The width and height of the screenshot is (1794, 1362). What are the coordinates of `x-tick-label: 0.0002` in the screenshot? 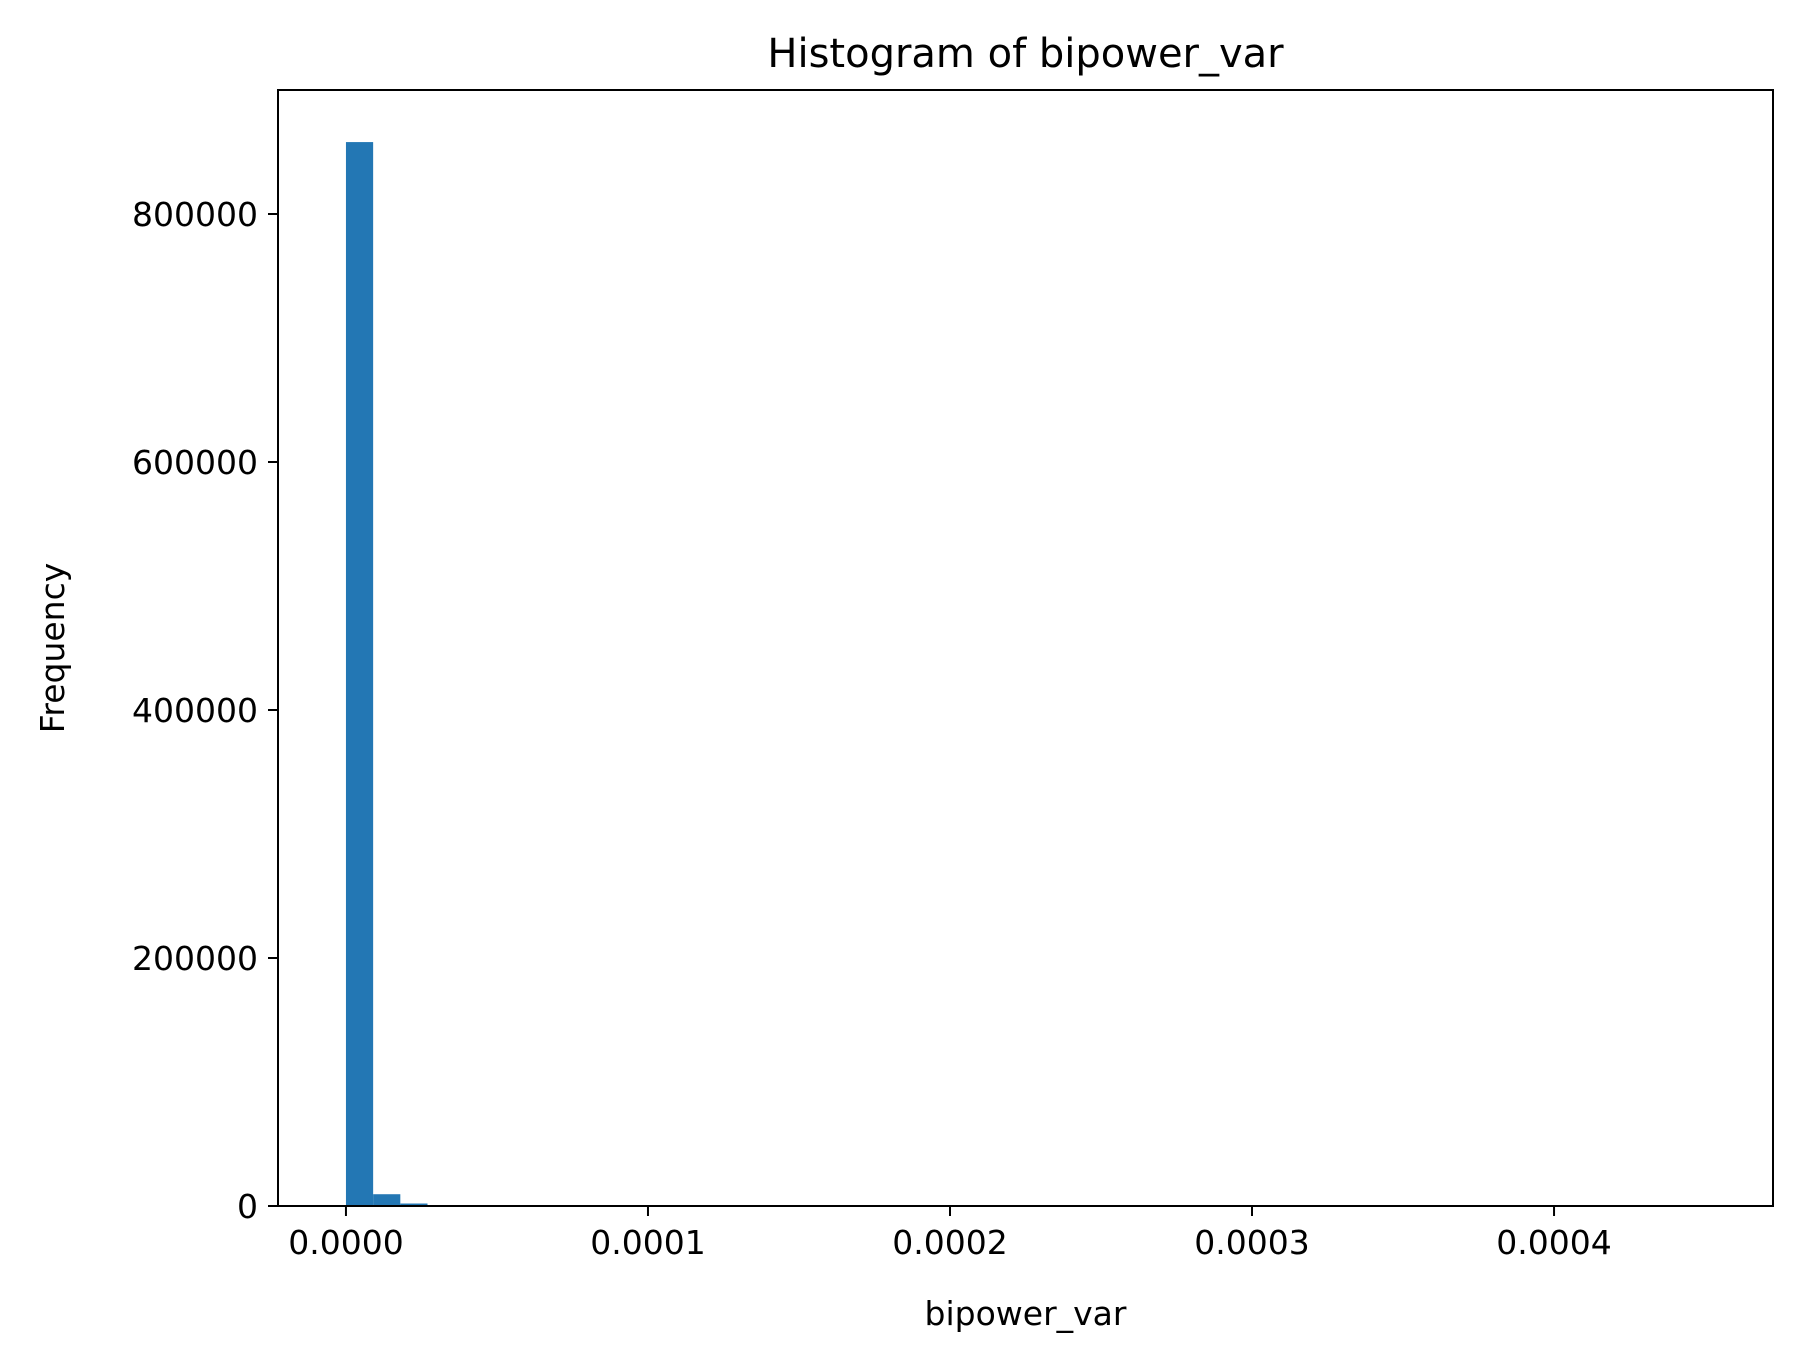 It's located at (949, 1242).